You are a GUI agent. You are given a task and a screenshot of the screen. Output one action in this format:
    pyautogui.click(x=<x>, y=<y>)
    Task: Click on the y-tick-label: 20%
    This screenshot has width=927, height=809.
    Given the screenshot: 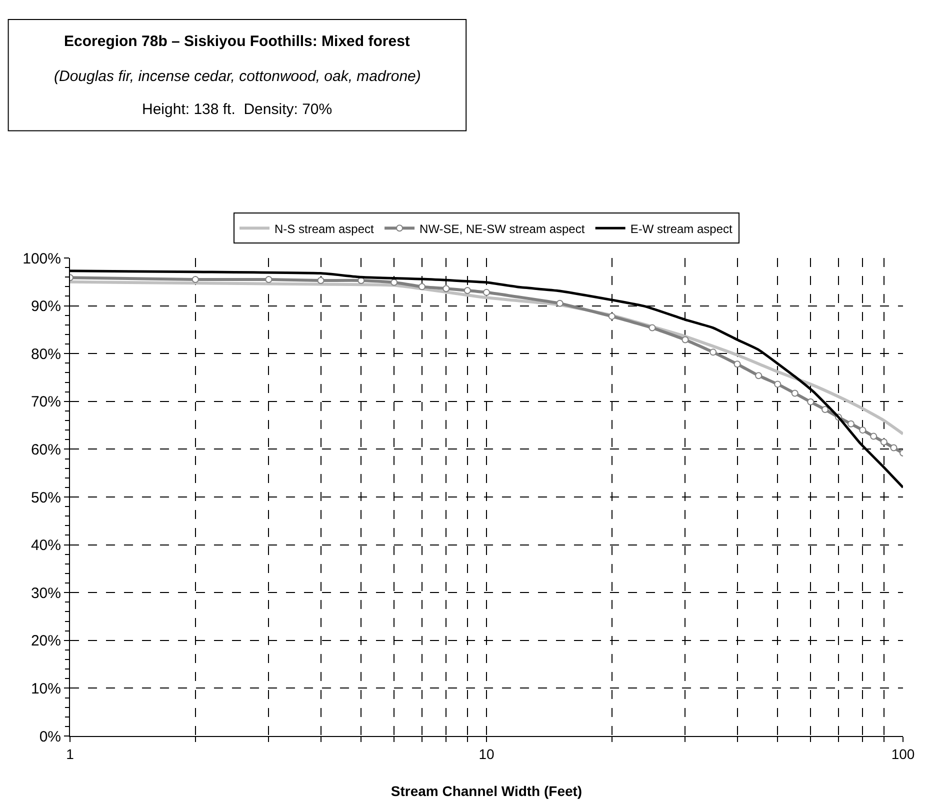 What is the action you would take?
    pyautogui.click(x=45, y=641)
    